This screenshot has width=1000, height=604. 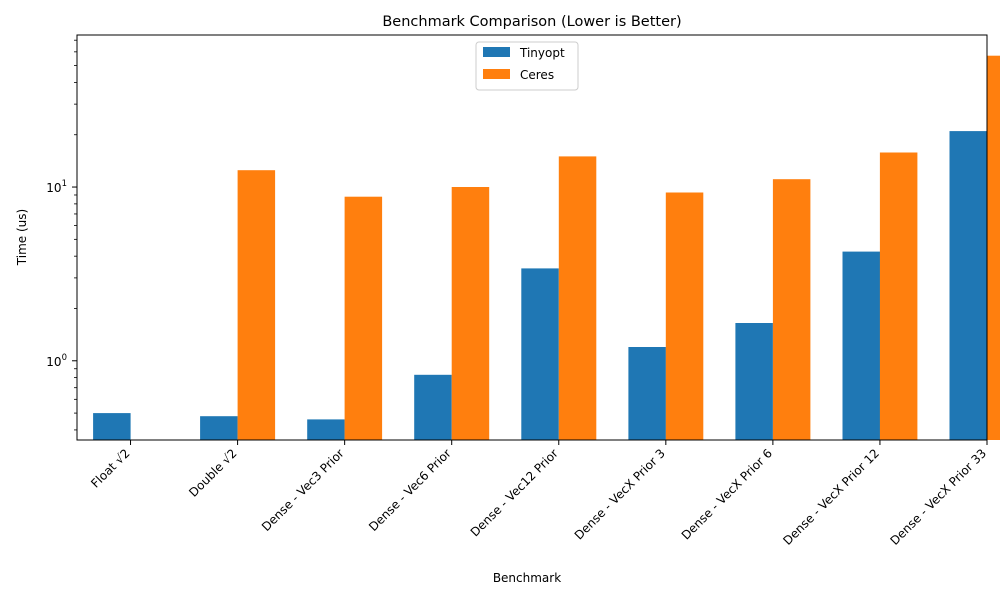 What do you see at coordinates (56, 361) in the screenshot?
I see `y-tick-label: 10⁰` at bounding box center [56, 361].